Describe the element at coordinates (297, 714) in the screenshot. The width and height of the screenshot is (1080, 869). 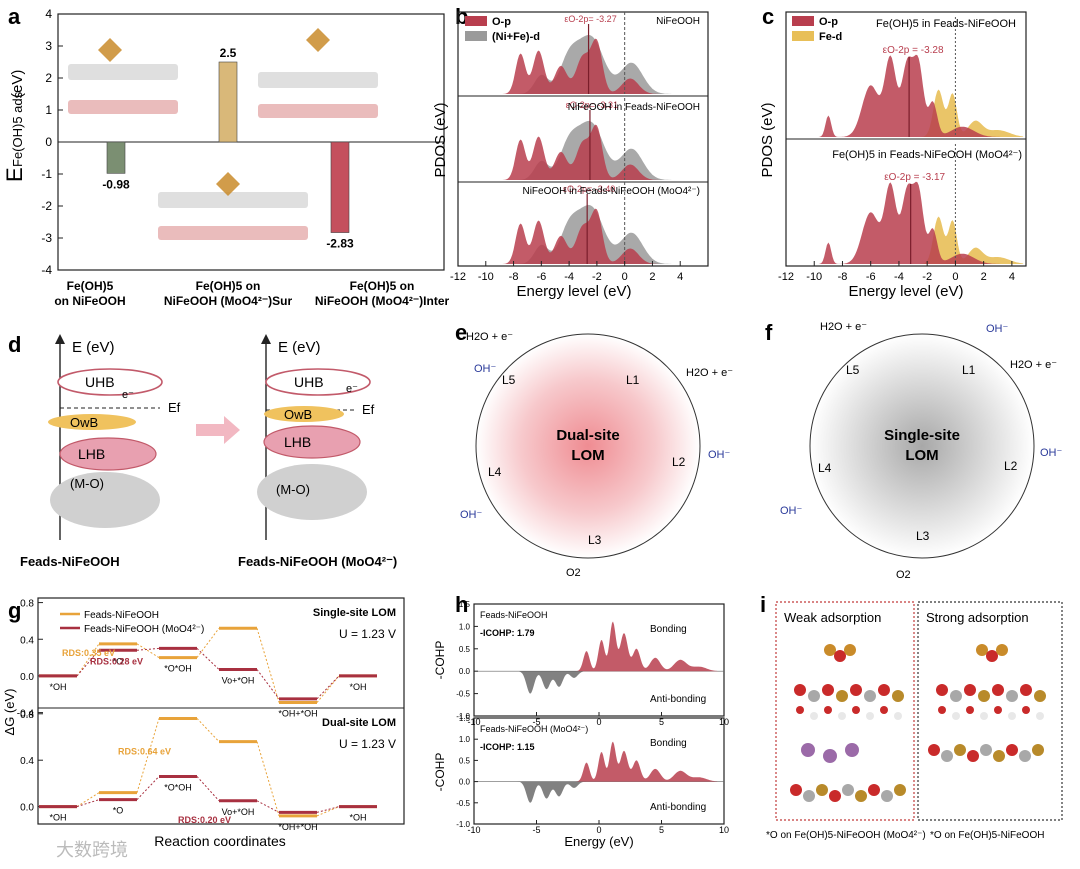
I see `g0-step-label-4: *OH+*OH` at that location.